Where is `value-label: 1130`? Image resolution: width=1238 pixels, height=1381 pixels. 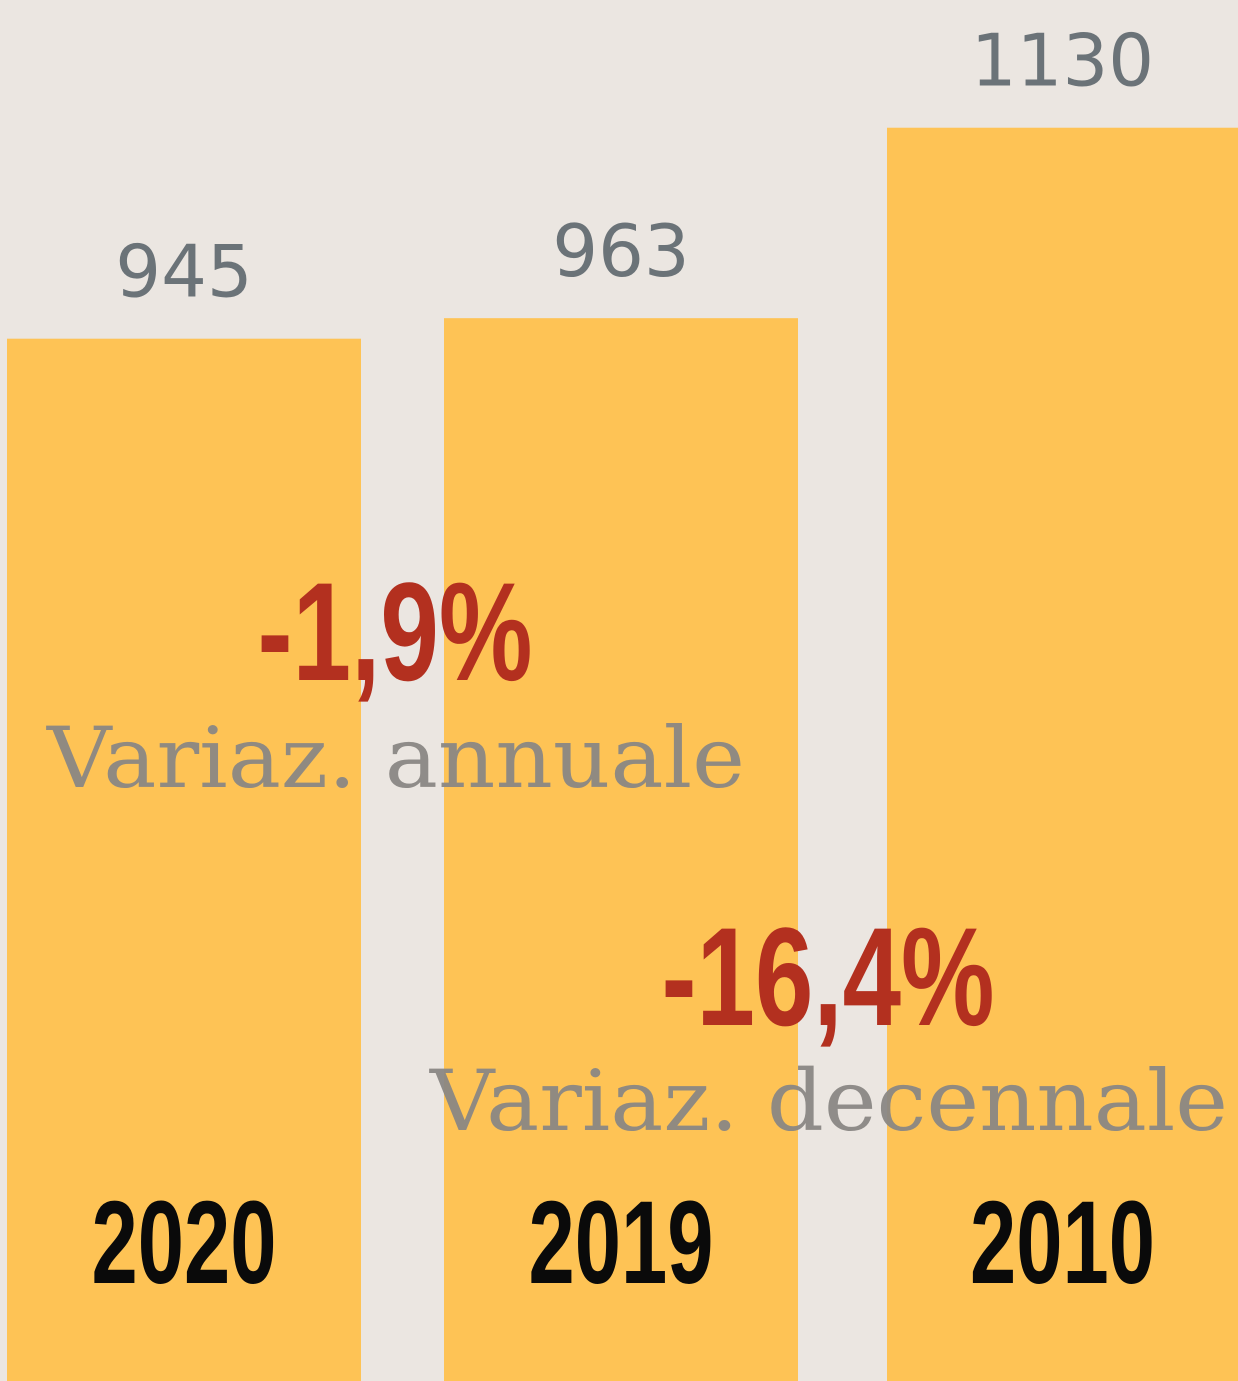 value-label: 1130 is located at coordinates (1062, 61).